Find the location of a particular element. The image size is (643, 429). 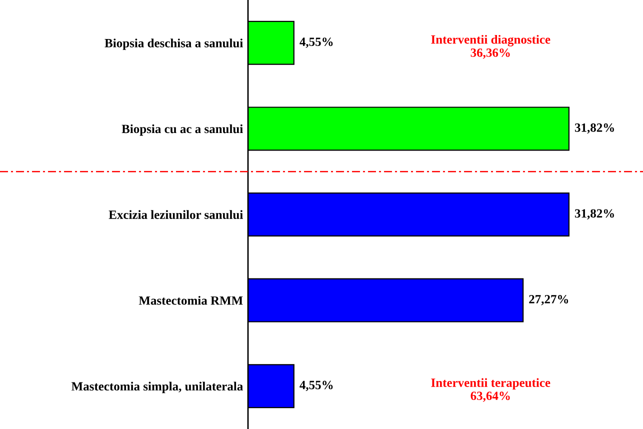

annotation: Interventii diagnostice 36,36% is located at coordinates (490, 46).